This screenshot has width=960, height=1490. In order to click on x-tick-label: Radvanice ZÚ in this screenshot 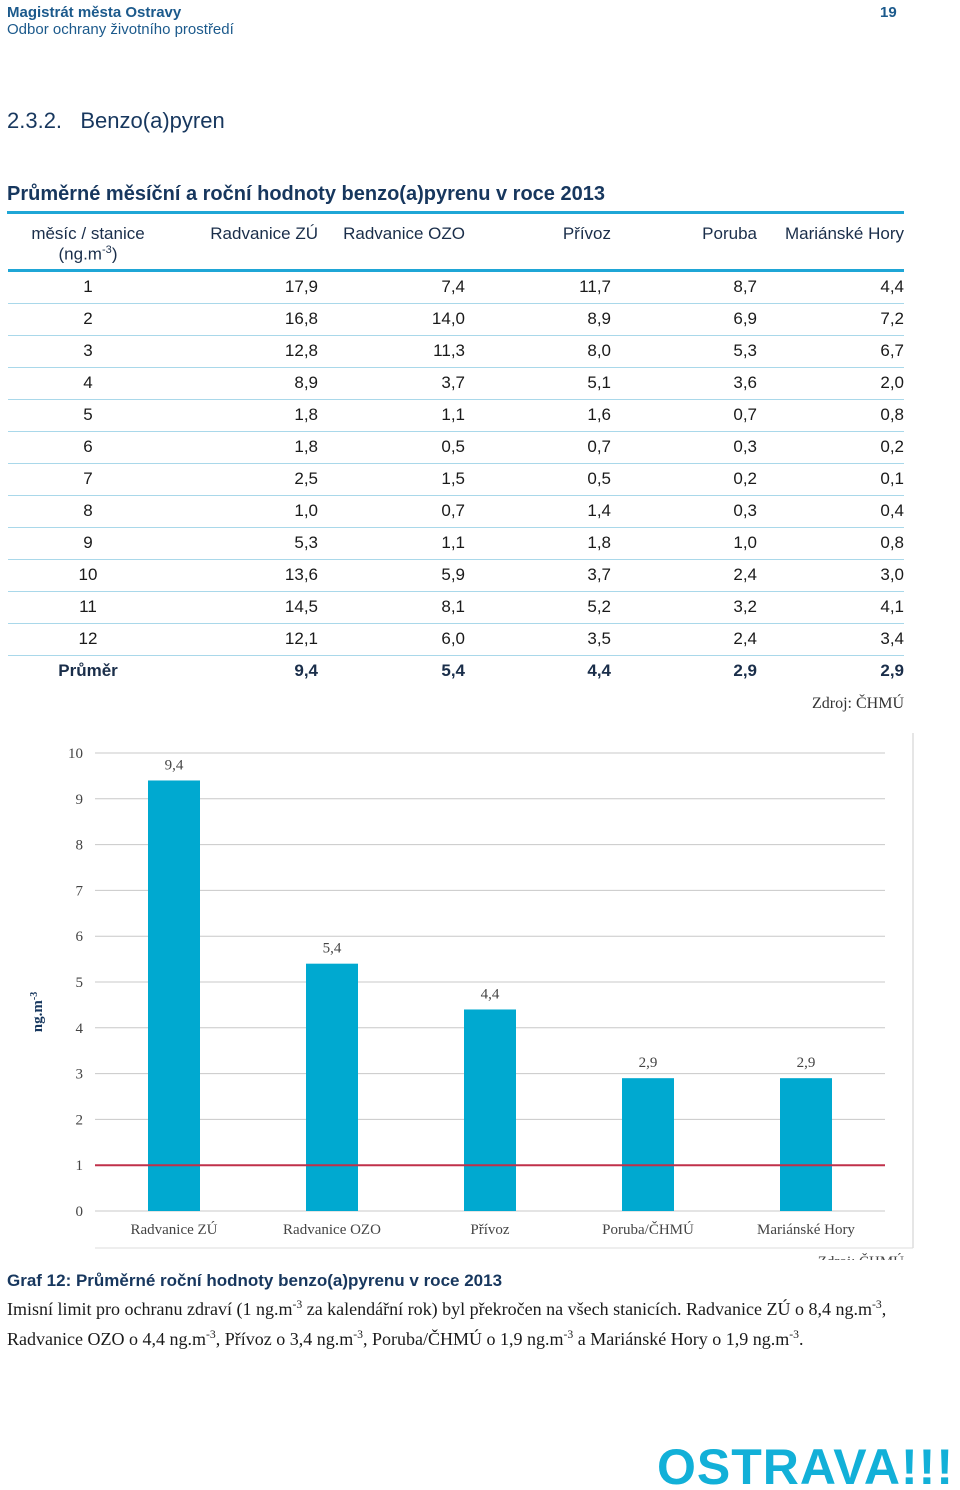, I will do `click(173, 1229)`.